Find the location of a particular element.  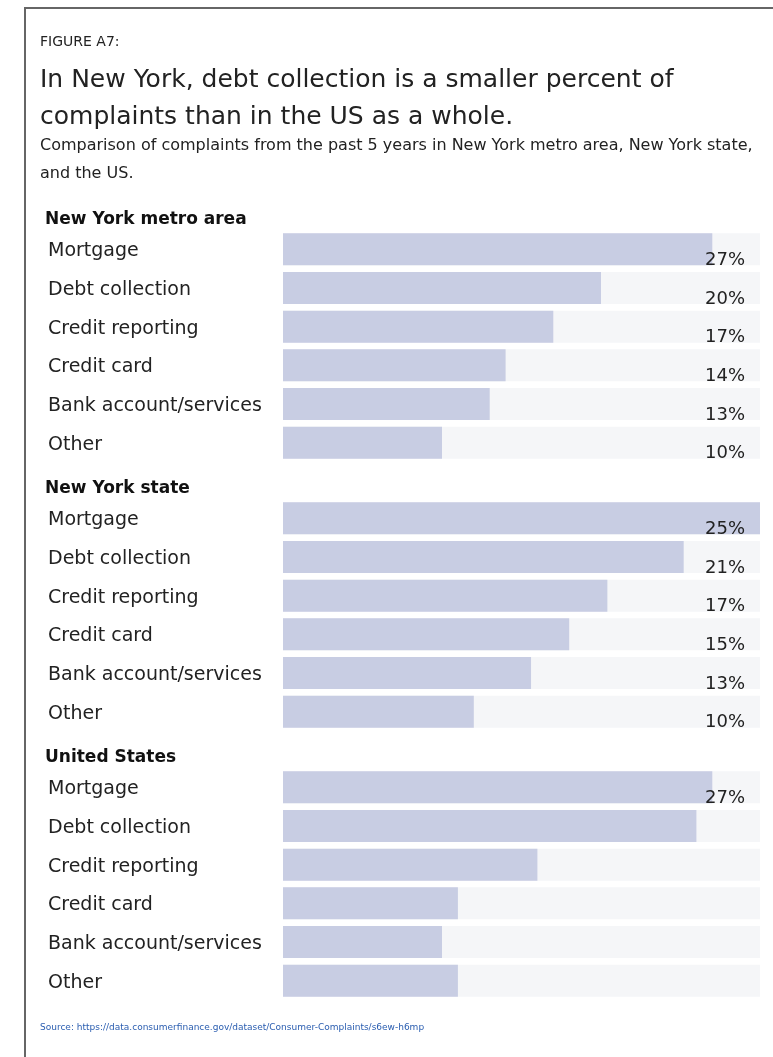

caption: FIGURE A7: is located at coordinates (80, 41).